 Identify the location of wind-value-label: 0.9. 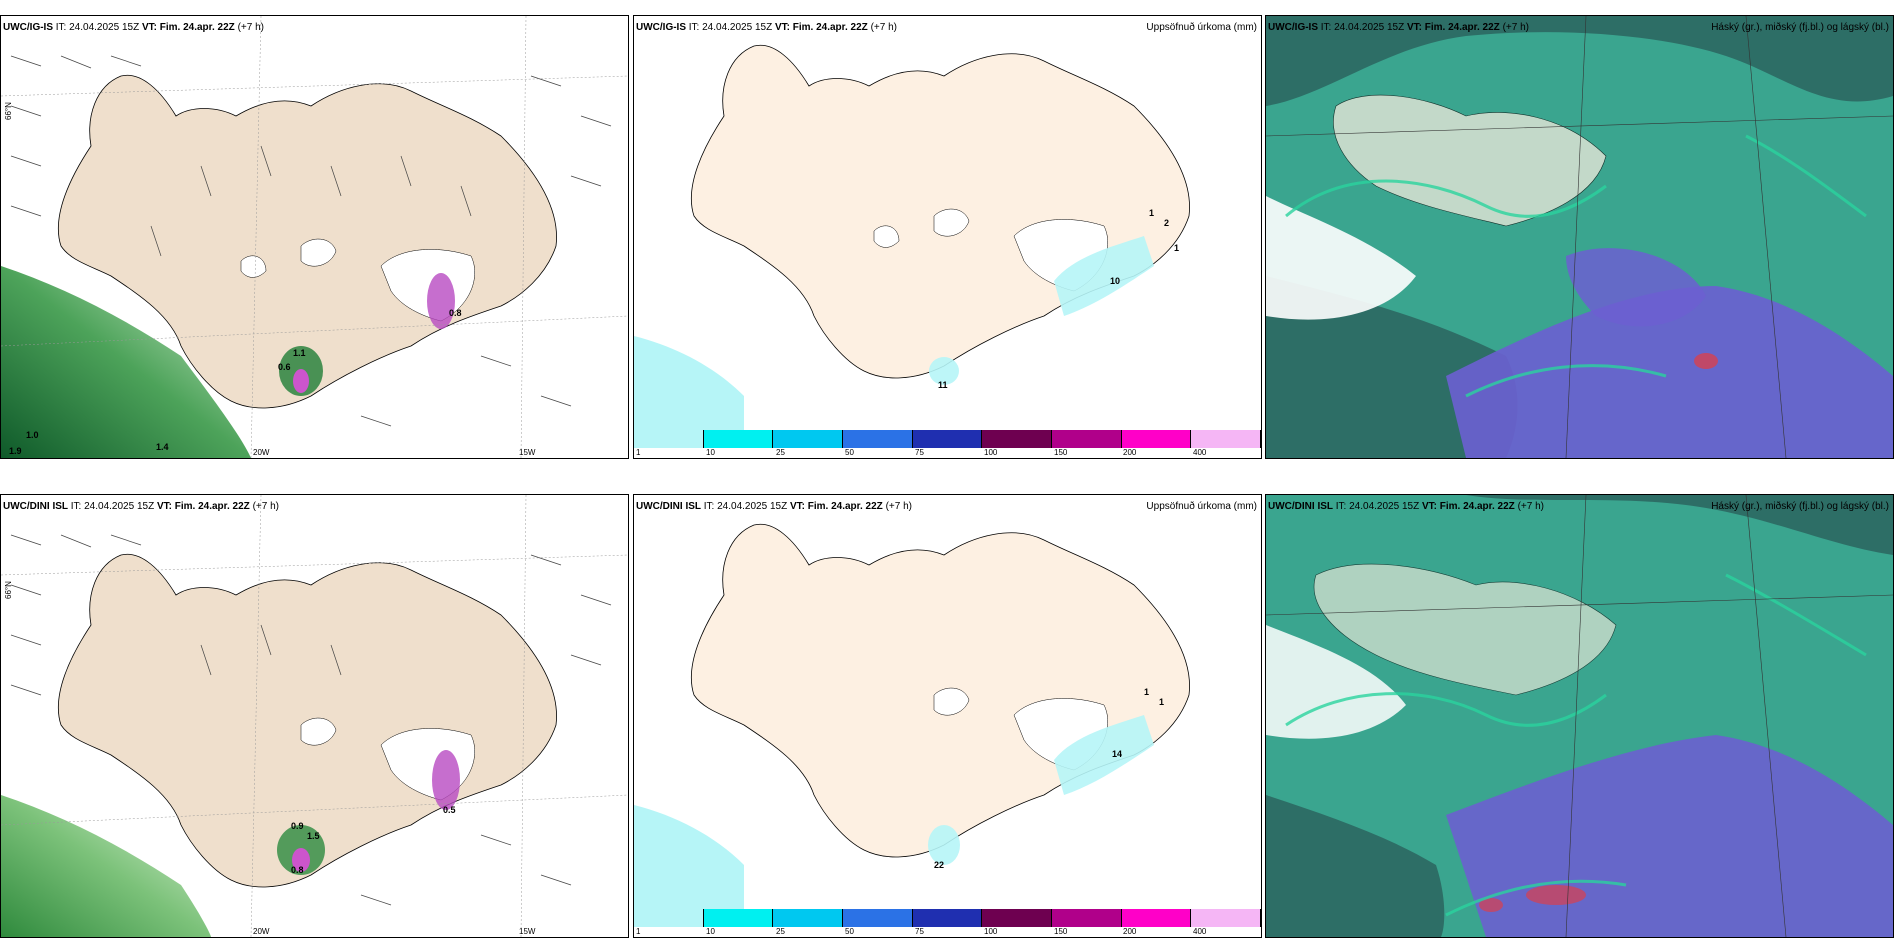
(297, 826).